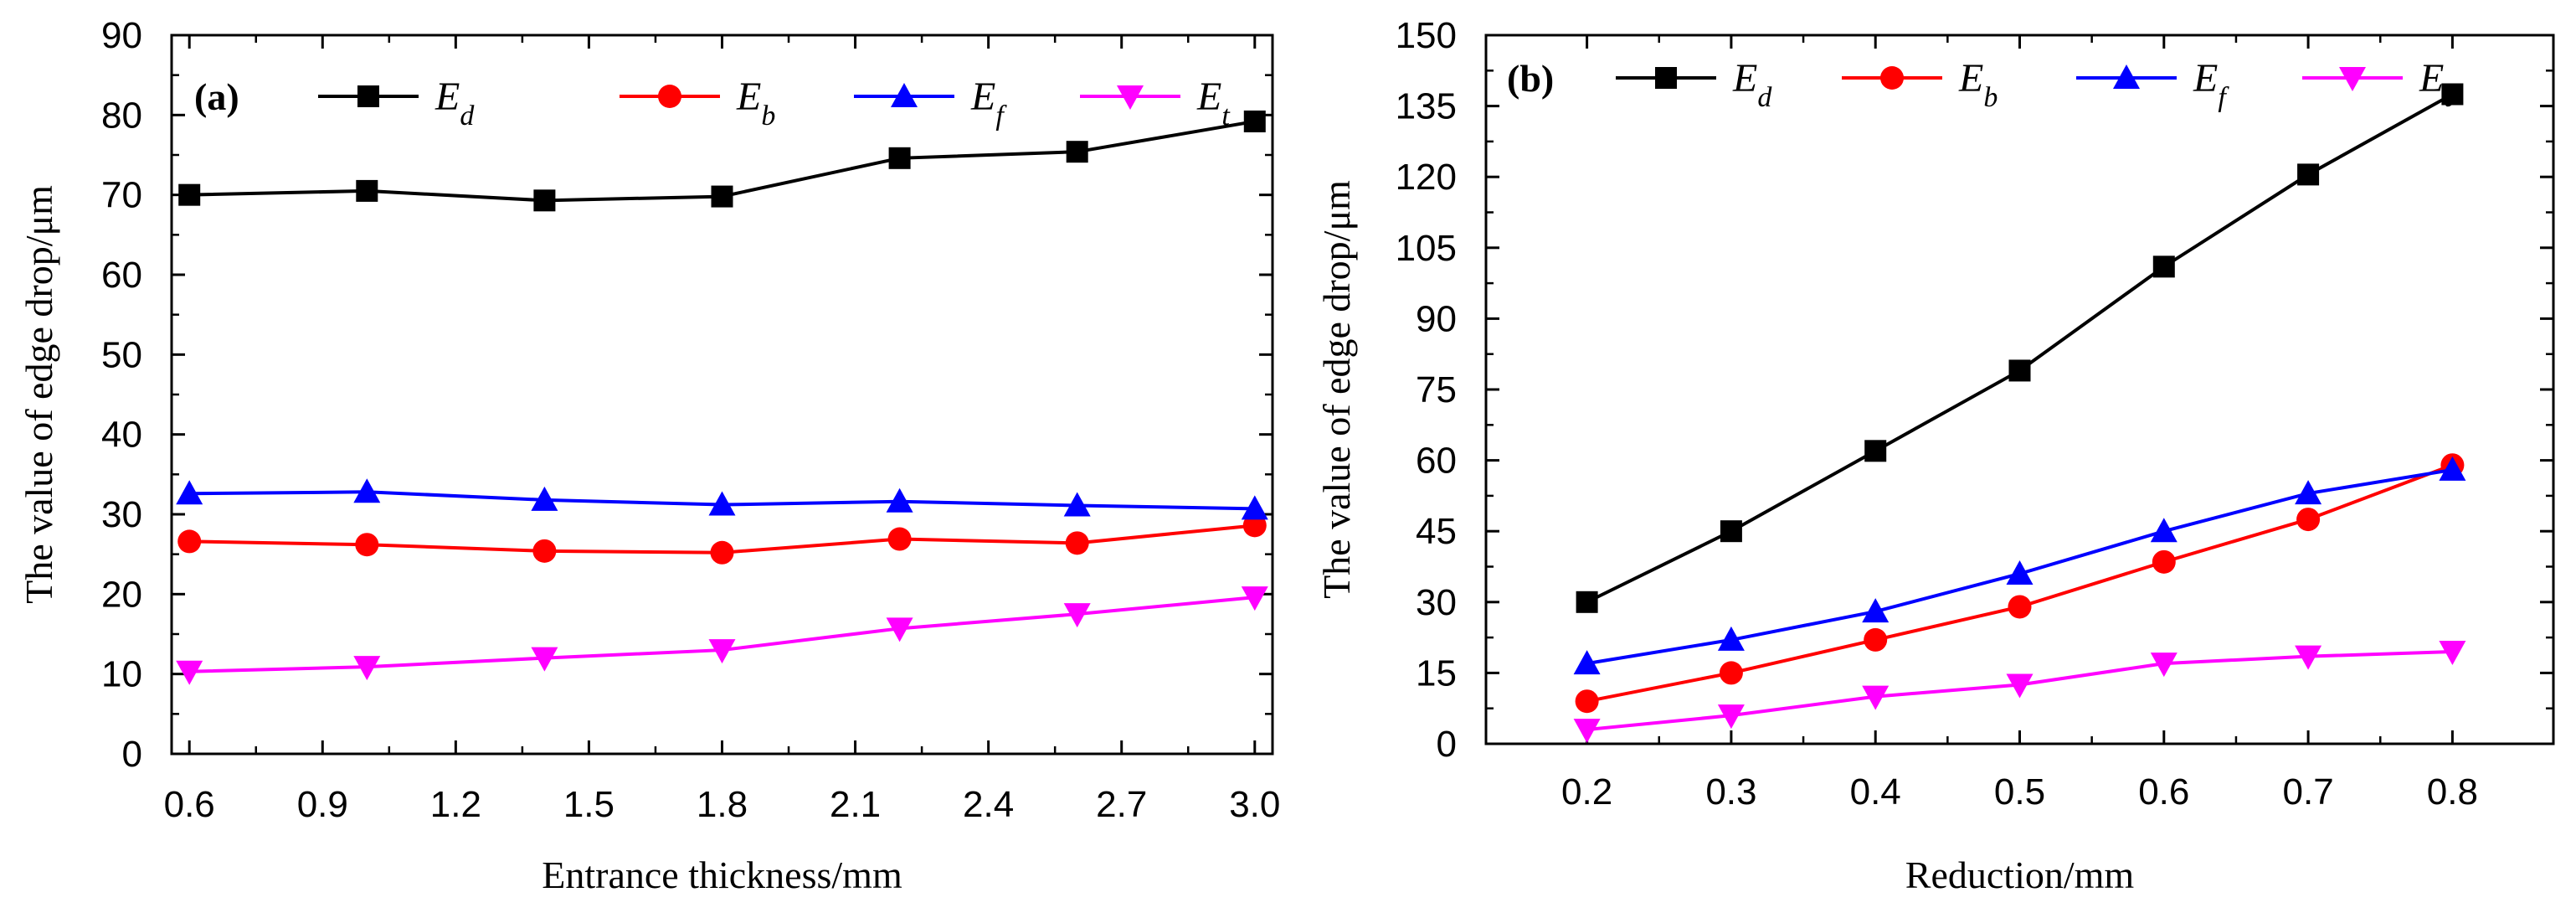 The width and height of the screenshot is (2576, 913). I want to click on y-tick-label: 75, so click(1437, 389).